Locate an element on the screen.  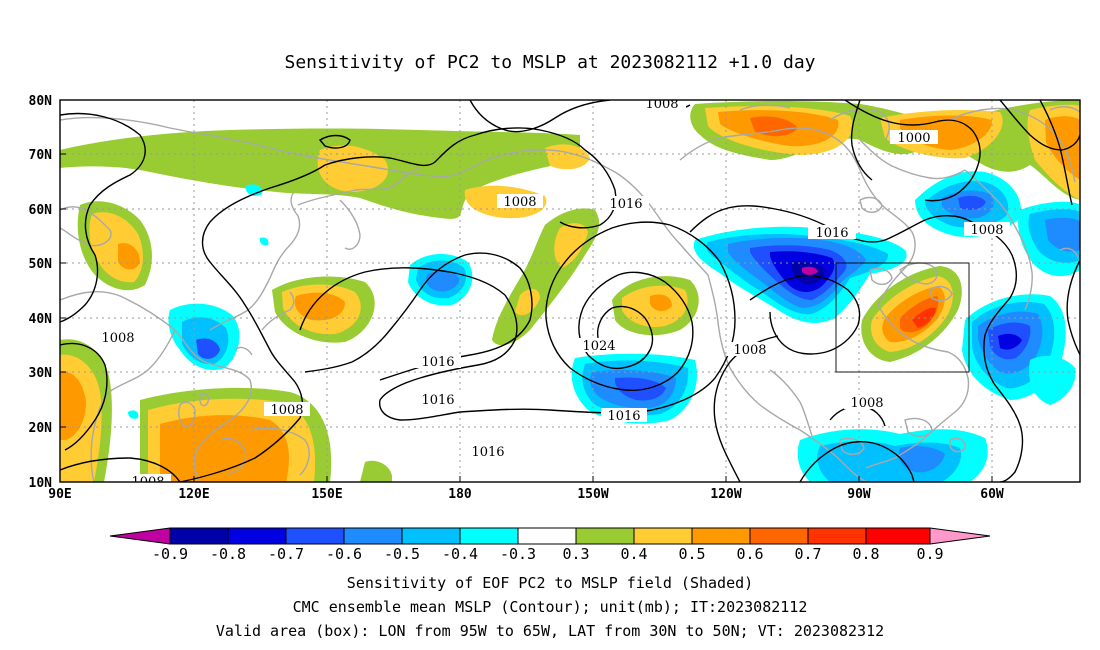
colorbar-label: -0.7 is located at coordinates (286, 554).